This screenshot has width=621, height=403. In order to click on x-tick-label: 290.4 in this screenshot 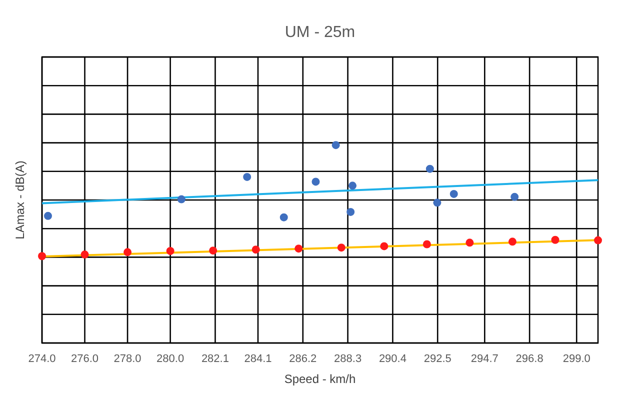, I will do `click(392, 359)`.